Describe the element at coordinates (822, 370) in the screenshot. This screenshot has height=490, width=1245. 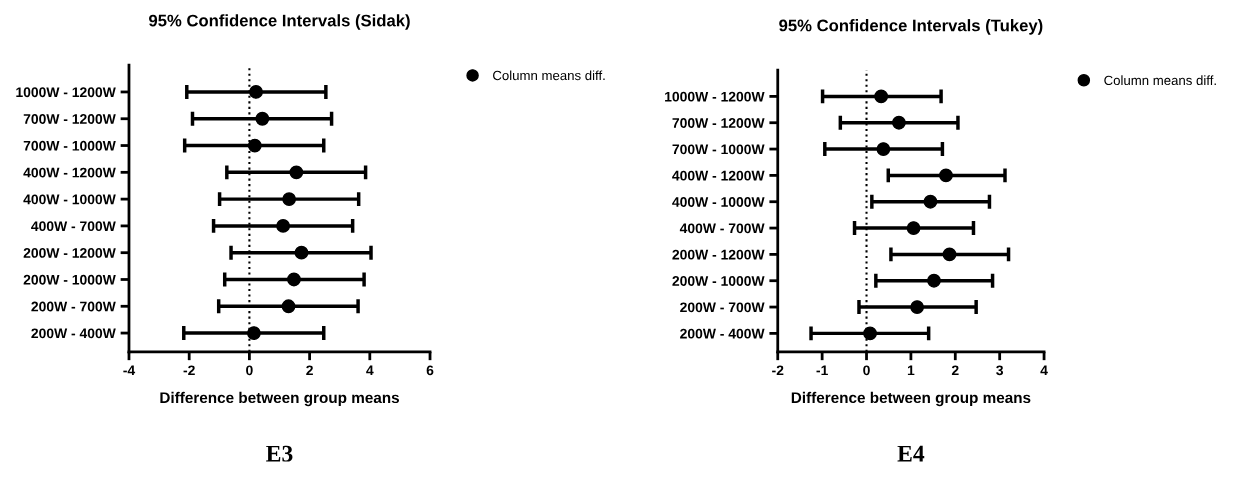
I see `x-tick-label: -1` at that location.